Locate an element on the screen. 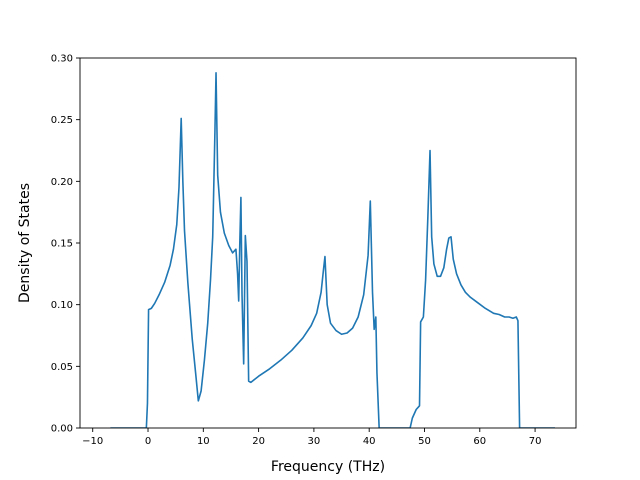 This screenshot has height=480, width=640. x-tick-label: 50 is located at coordinates (424, 441).